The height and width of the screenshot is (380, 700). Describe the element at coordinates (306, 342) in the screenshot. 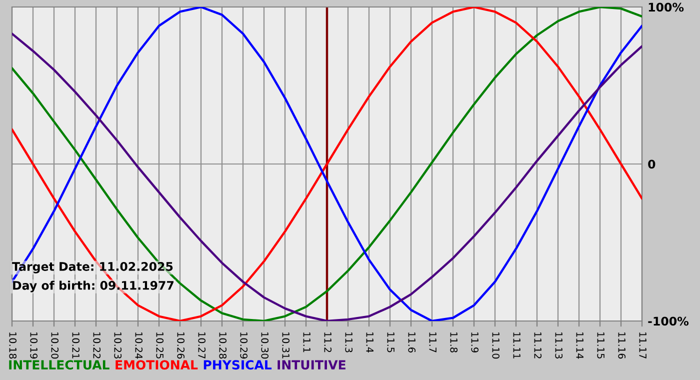

I see `x-tick-label: 11.1` at that location.